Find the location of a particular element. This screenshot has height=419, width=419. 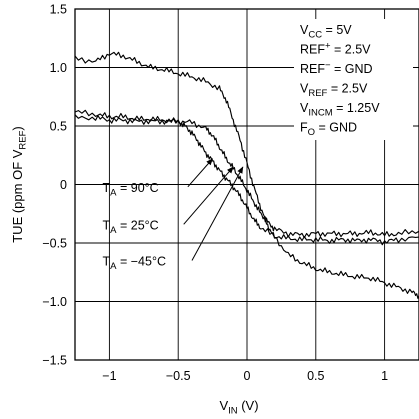

y-tick-label: −1.5 is located at coordinates (54, 361).